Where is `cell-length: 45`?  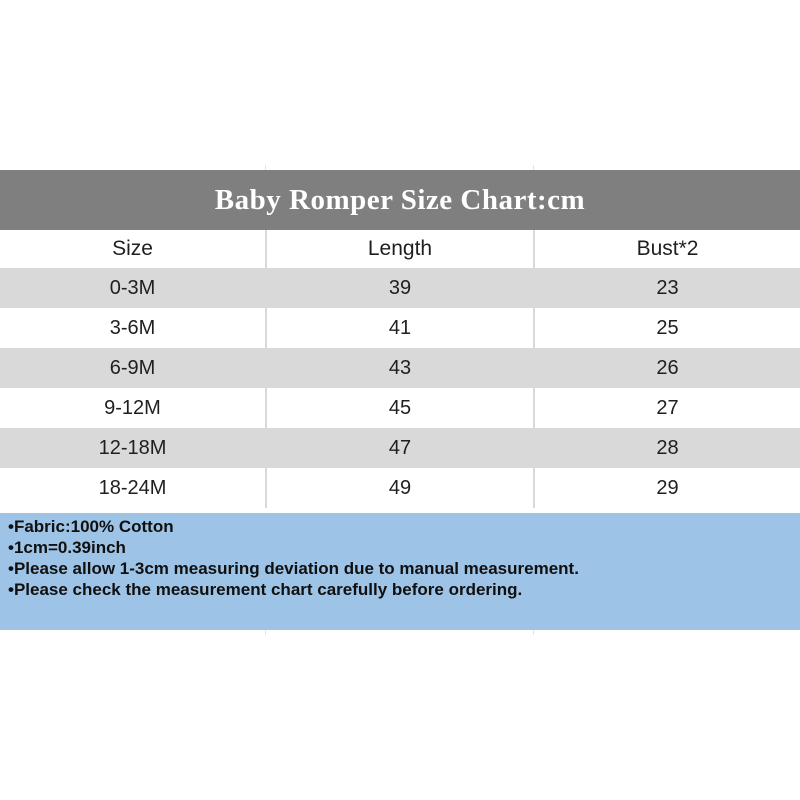 cell-length: 45 is located at coordinates (400, 408).